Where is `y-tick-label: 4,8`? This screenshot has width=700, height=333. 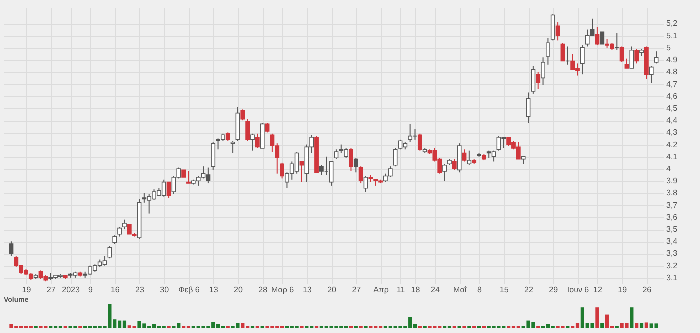 y-tick-label: 4,8 is located at coordinates (672, 72).